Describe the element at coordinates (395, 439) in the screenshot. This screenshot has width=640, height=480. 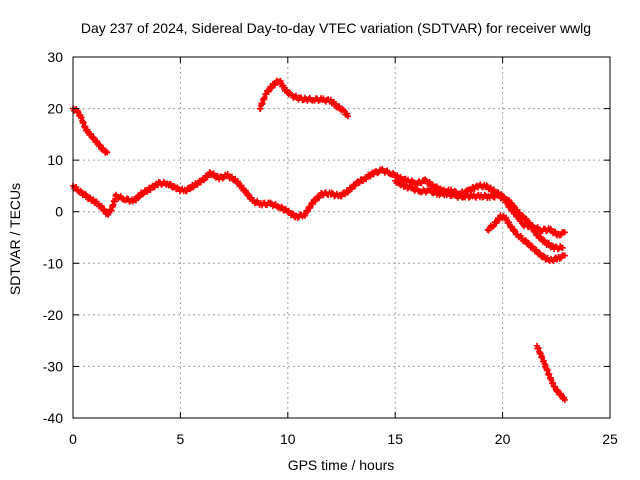
I see `x-tick-label: 15` at that location.